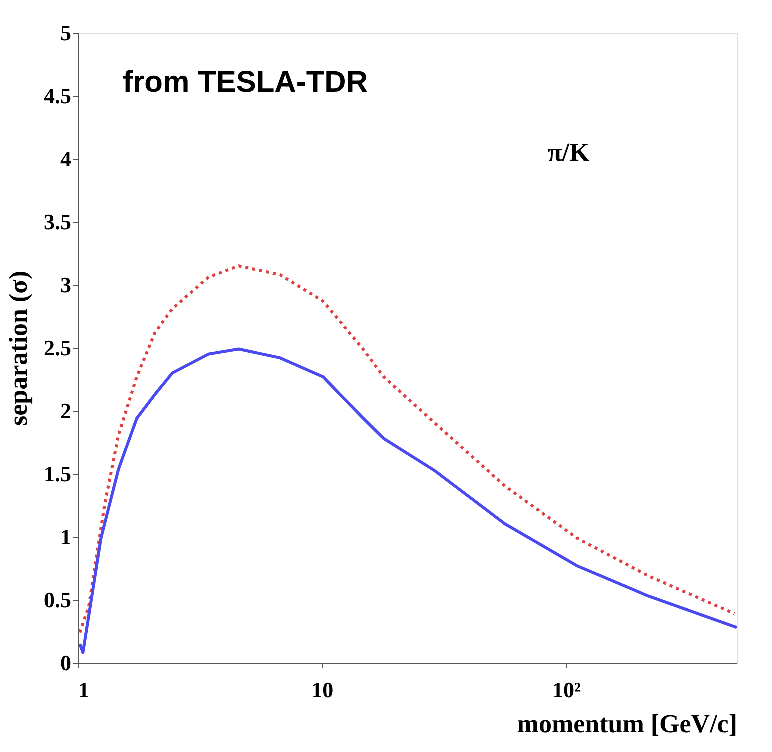 The height and width of the screenshot is (752, 772). What do you see at coordinates (18, 348) in the screenshot?
I see `y-axis-title: separation (σ)` at bounding box center [18, 348].